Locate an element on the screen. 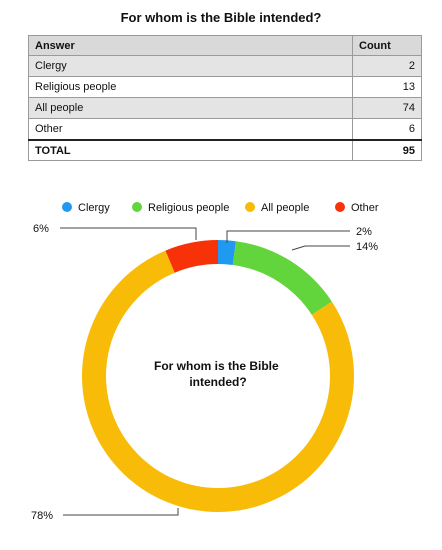  legend: Clergy Religious people All people Other is located at coordinates (220, 208).